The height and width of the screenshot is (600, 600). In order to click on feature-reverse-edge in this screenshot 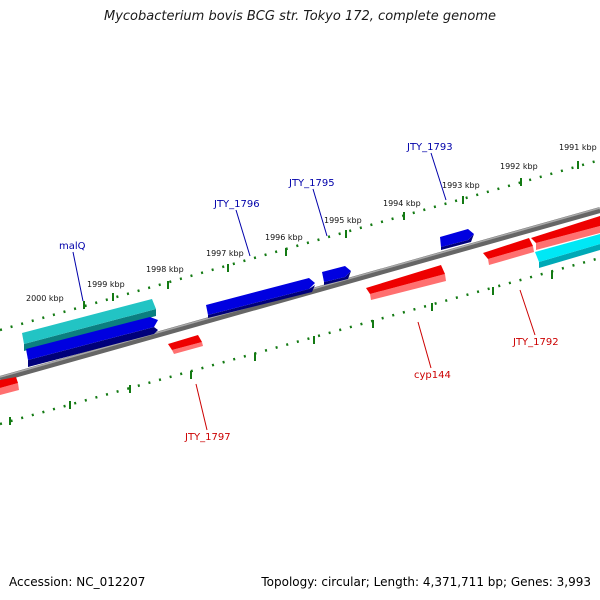, I will do `click(9, 386)`.